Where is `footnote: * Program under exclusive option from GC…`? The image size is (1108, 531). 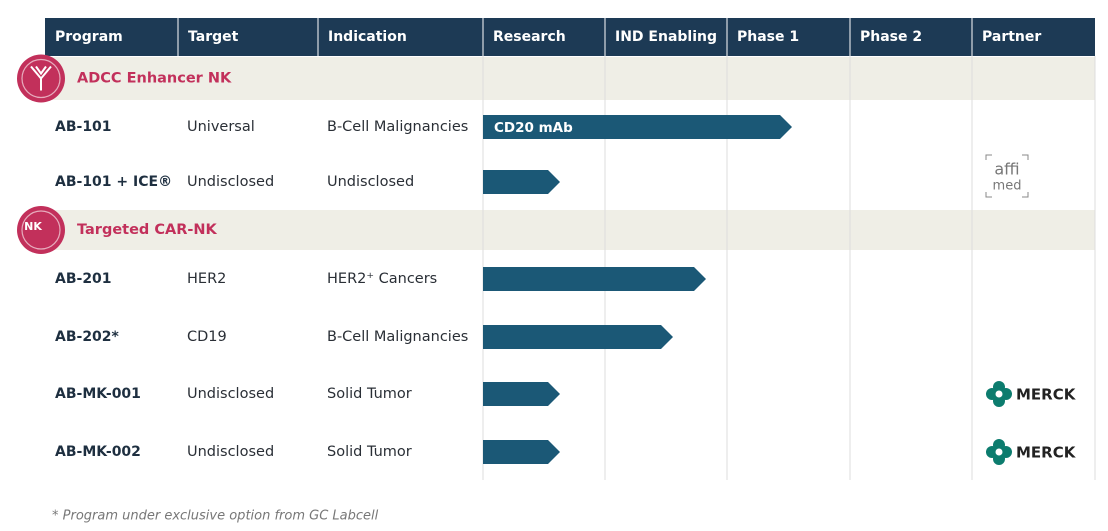 footnote: * Program under exclusive option from GC… is located at coordinates (215, 516).